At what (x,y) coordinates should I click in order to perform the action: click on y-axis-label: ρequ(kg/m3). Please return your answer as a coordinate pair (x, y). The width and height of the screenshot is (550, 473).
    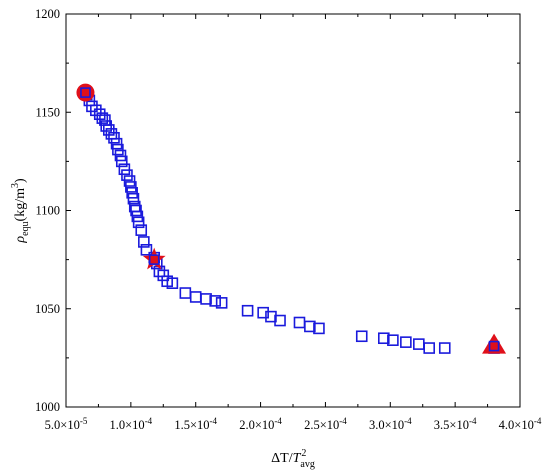
    Looking at the image, I should click on (20, 211).